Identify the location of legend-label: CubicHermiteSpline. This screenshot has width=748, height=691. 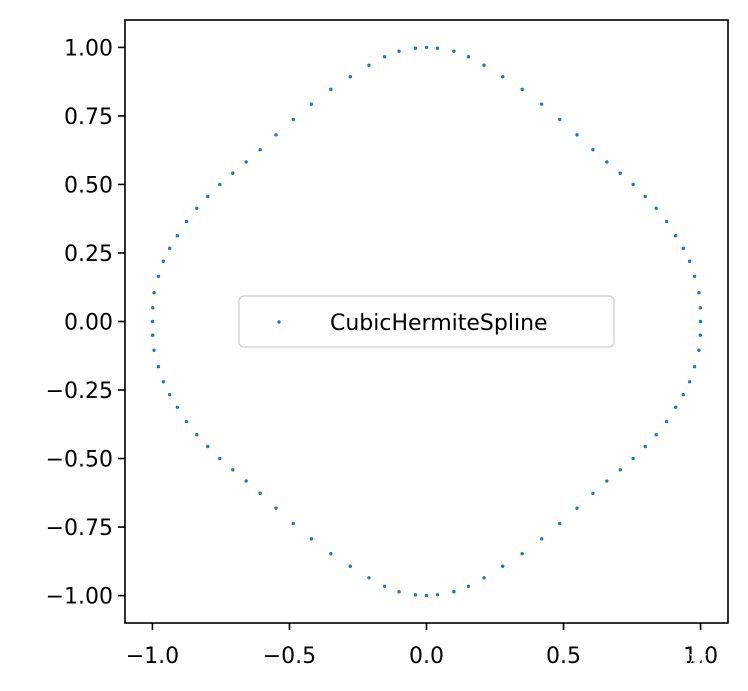
(439, 323).